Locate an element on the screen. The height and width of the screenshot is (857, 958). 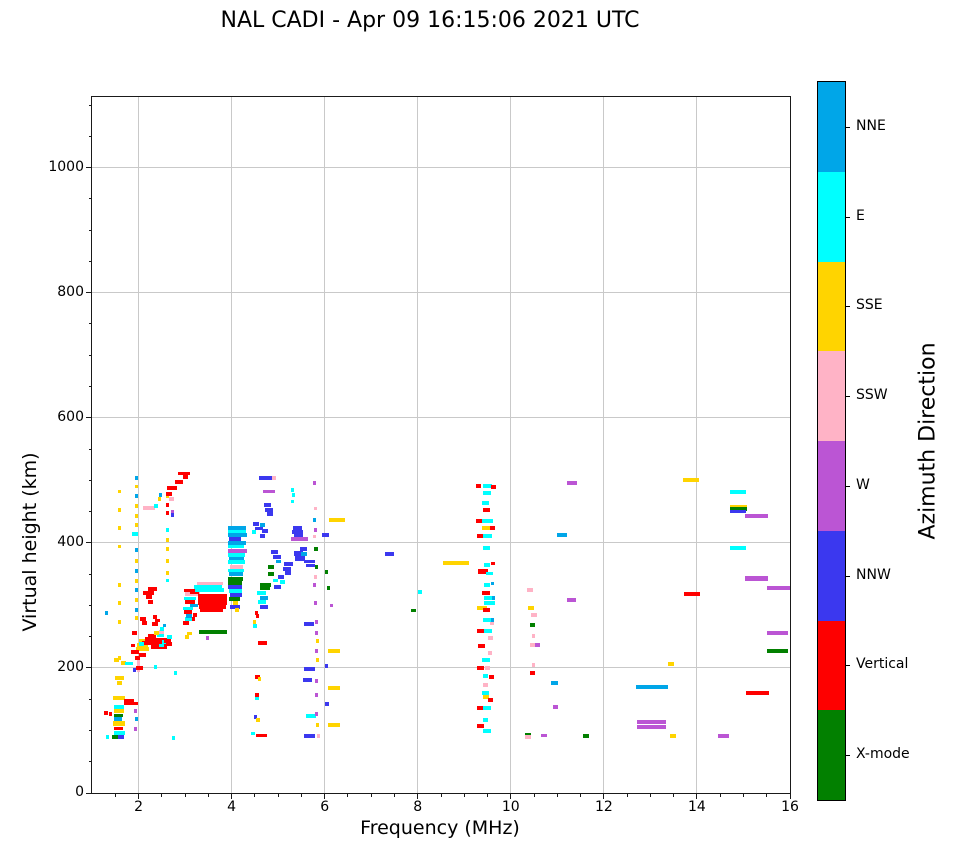
x-tick-label: 14 is located at coordinates (697, 807).